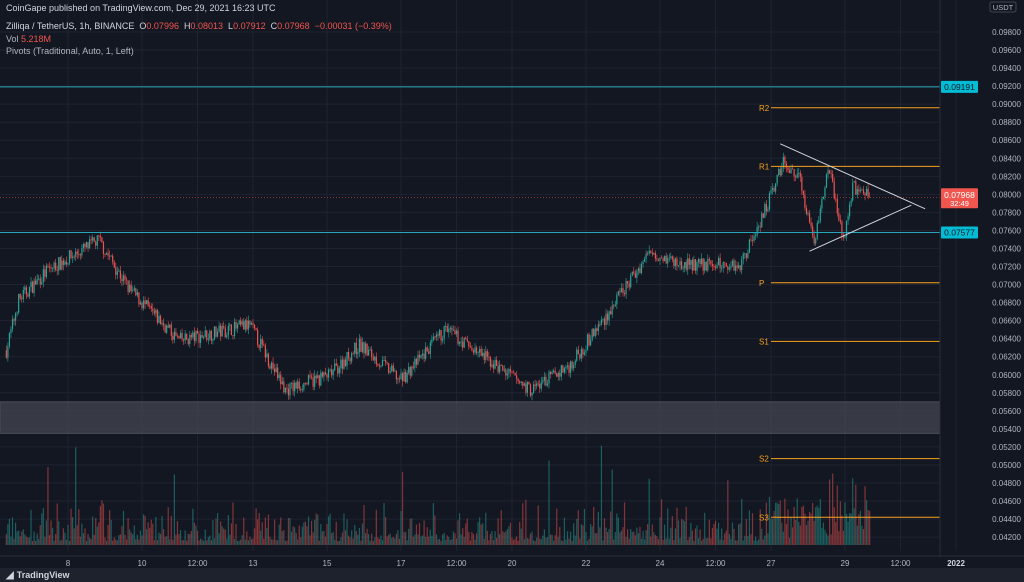  What do you see at coordinates (38, 575) in the screenshot?
I see `tradingview-logo: ◢ TradingView` at bounding box center [38, 575].